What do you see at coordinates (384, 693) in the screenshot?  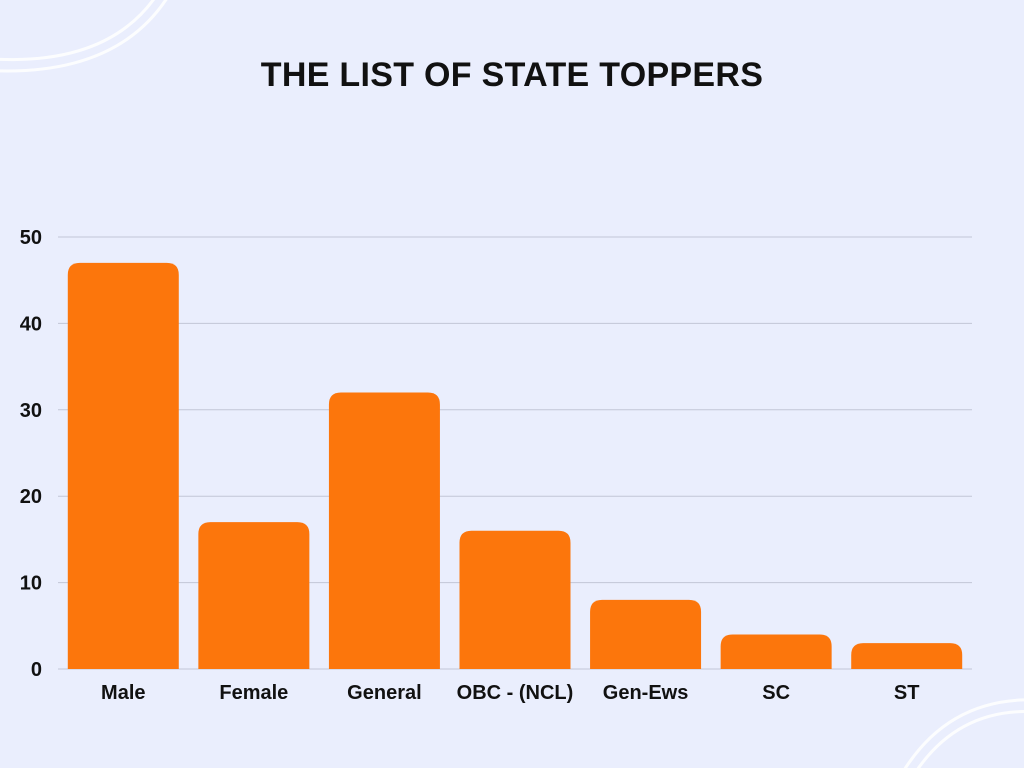 I see `x-tick-label: General` at bounding box center [384, 693].